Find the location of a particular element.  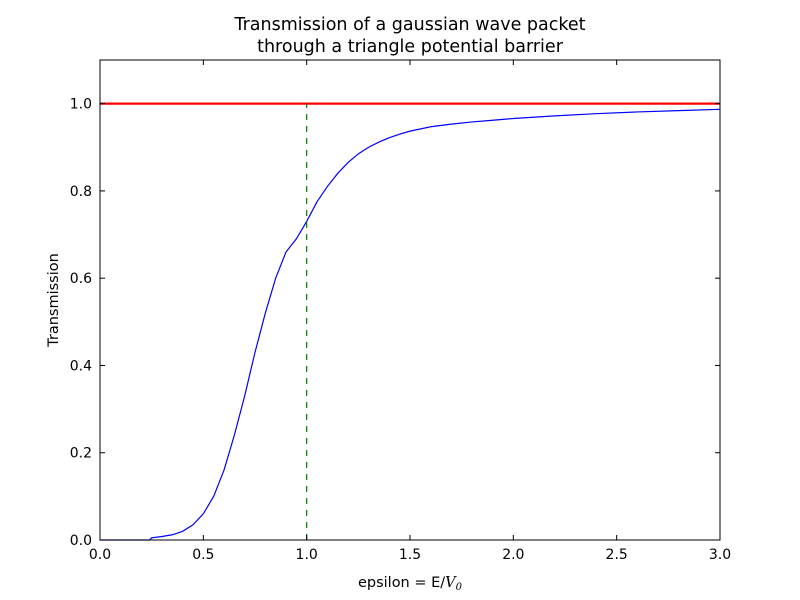

x-tick-label: 3.0 is located at coordinates (720, 555).